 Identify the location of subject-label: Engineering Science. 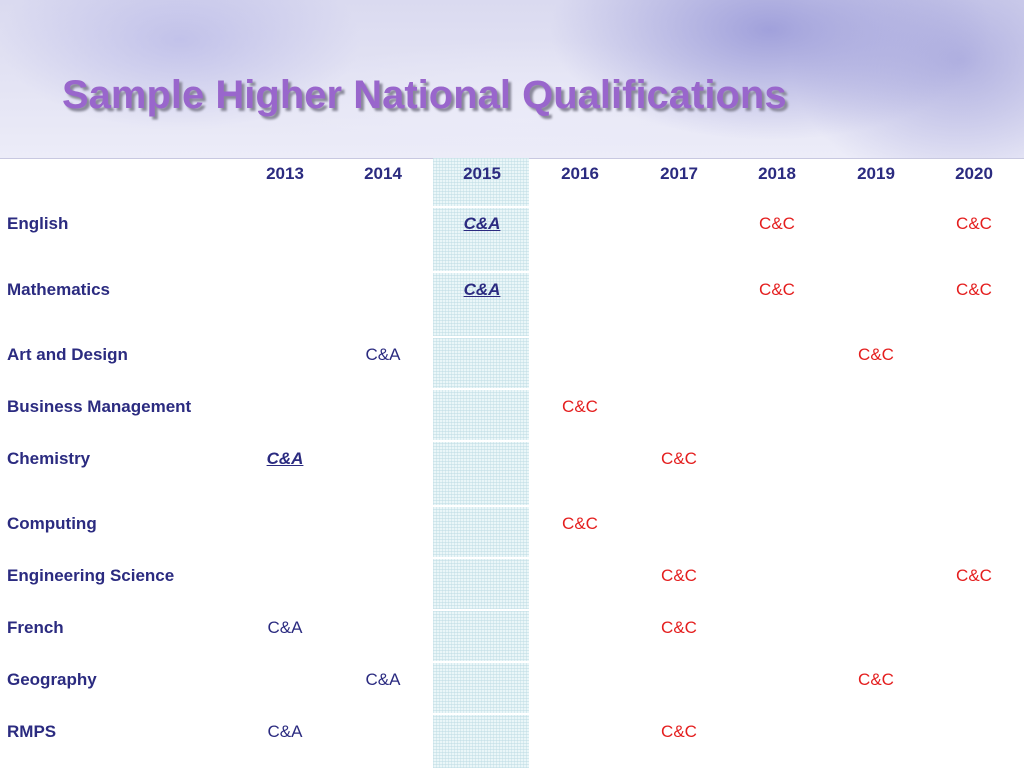
(91, 575).